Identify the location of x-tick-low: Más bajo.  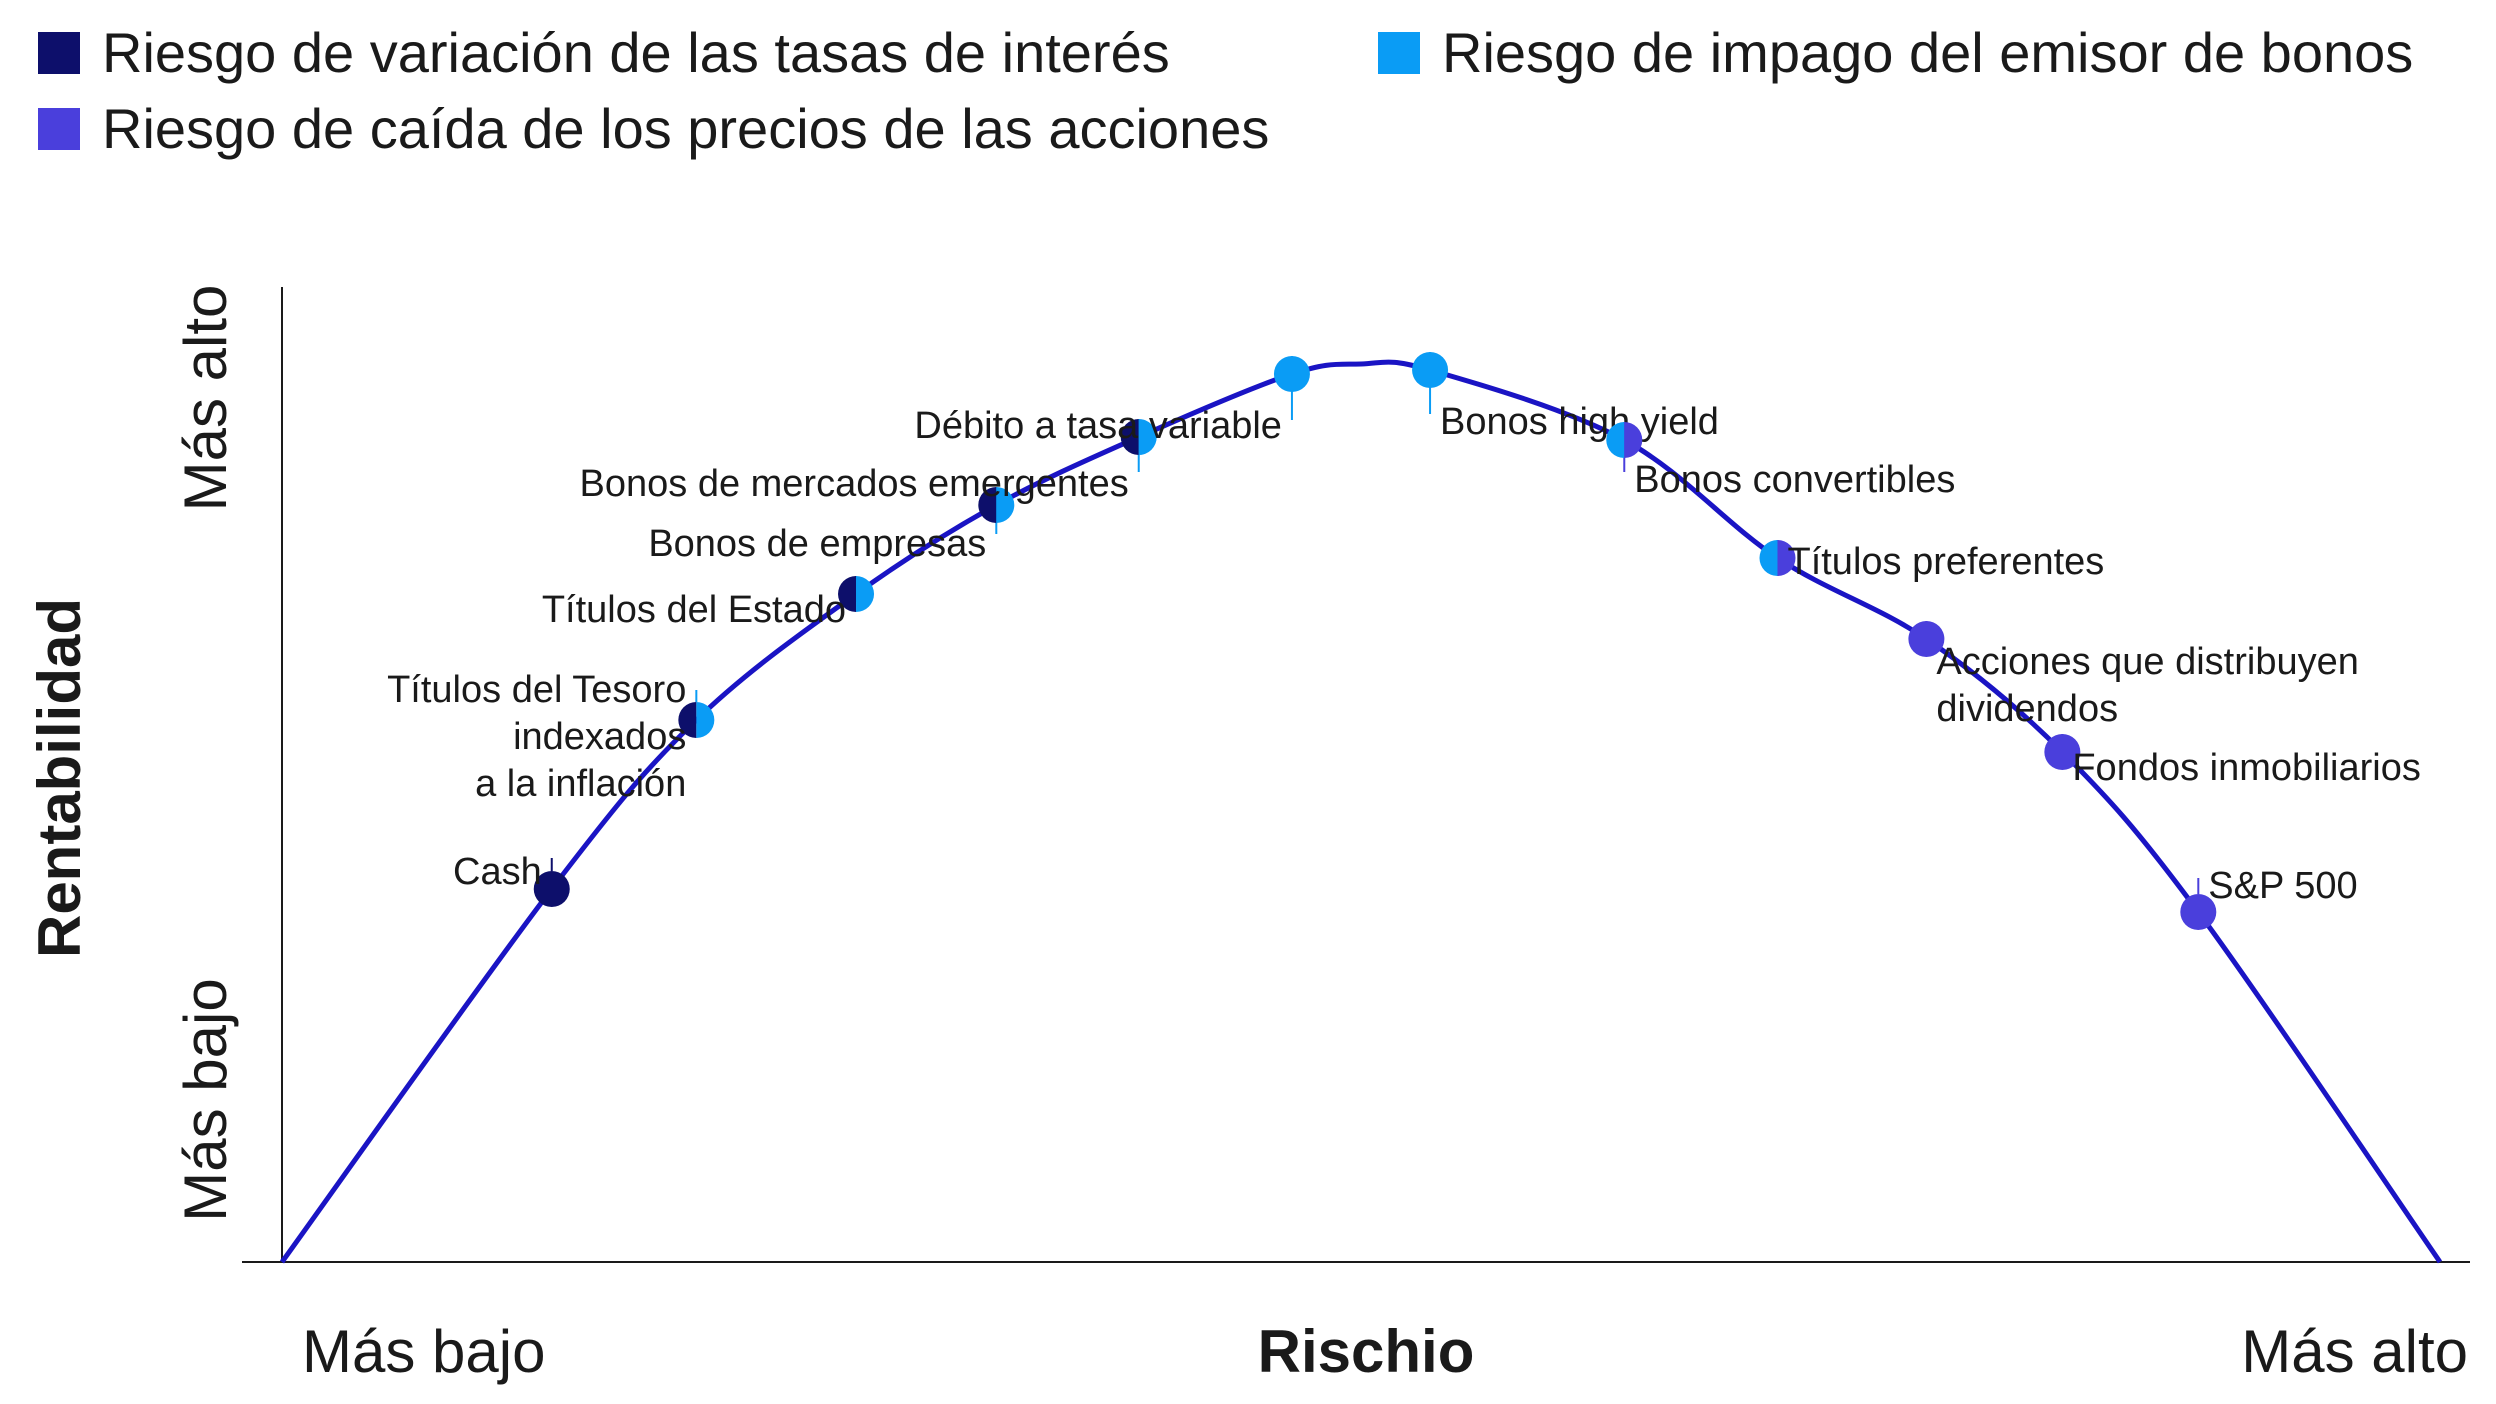
(423, 1351).